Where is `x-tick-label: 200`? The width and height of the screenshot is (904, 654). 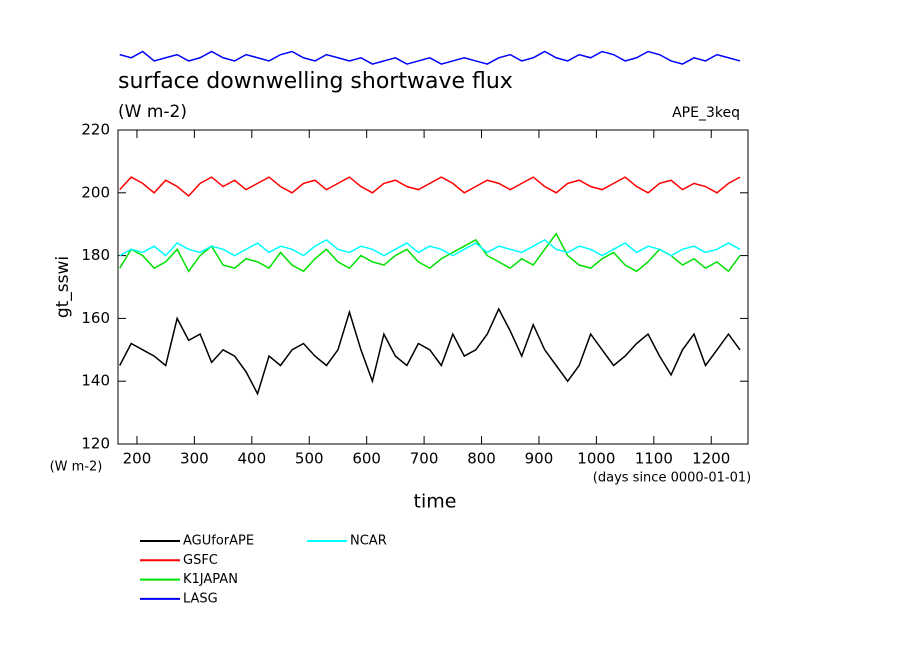 x-tick-label: 200 is located at coordinates (137, 459).